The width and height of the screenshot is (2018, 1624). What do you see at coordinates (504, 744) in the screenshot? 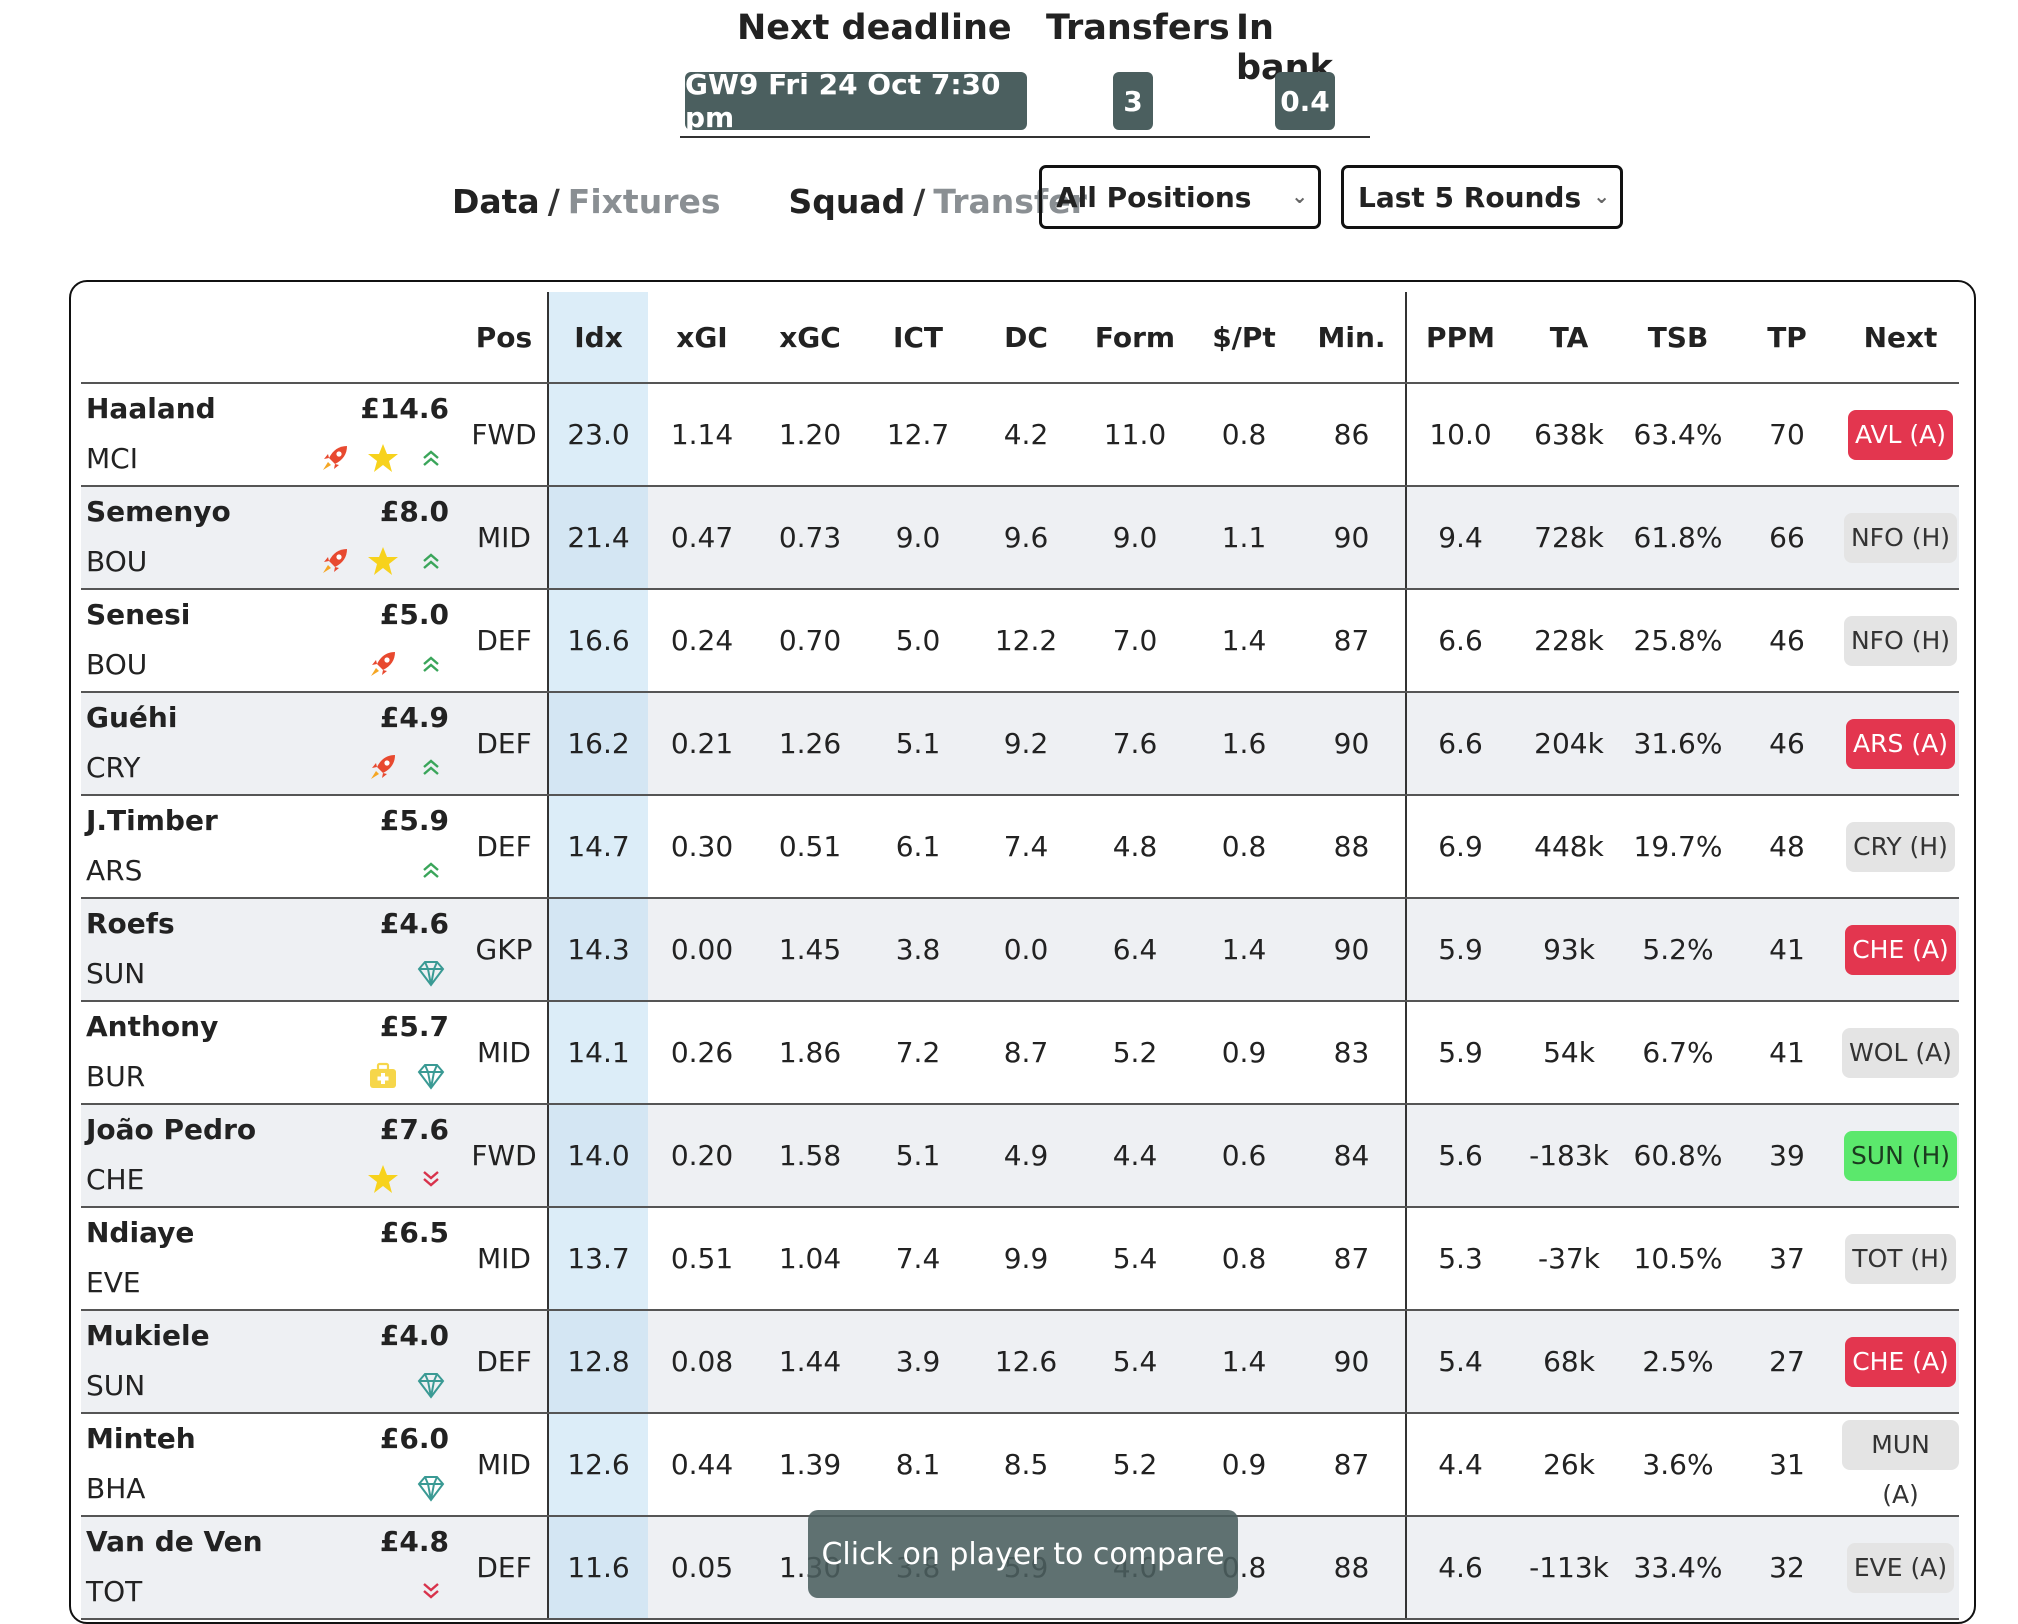
I see `cell-pos: DEF` at bounding box center [504, 744].